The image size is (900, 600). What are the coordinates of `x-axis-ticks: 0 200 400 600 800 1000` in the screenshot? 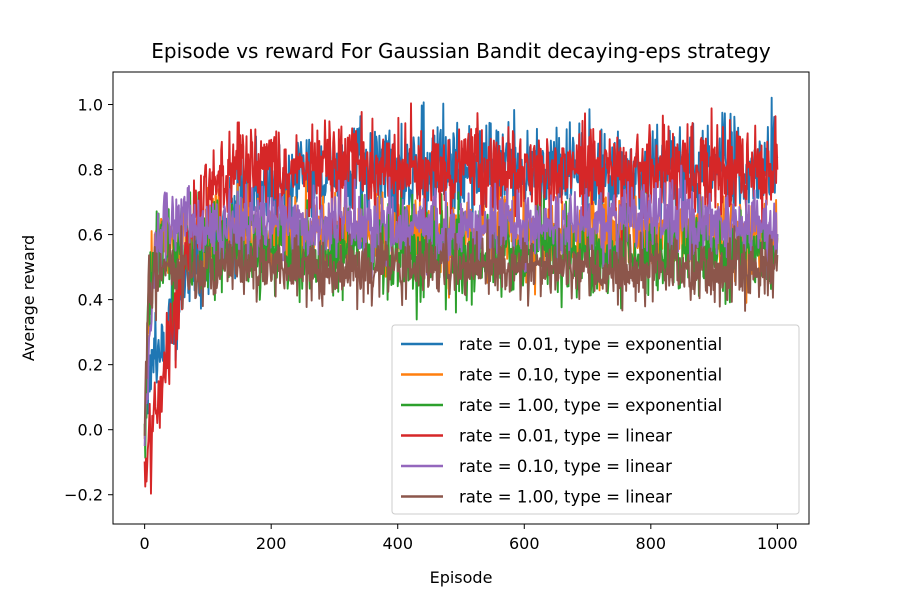 It's located at (469, 538).